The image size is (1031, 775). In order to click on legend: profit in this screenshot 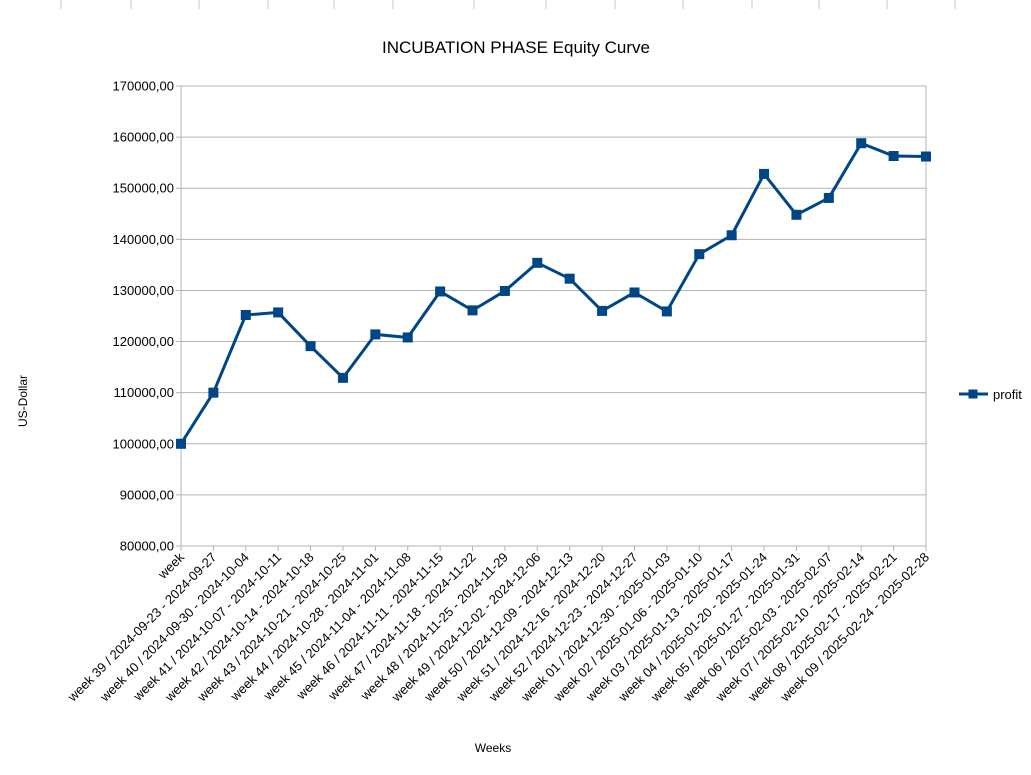, I will do `click(990, 394)`.